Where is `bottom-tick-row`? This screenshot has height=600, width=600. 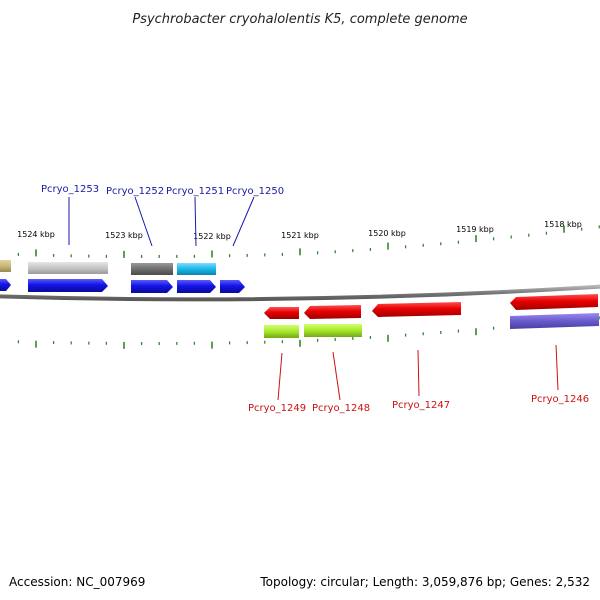
bottom-tick-row is located at coordinates (308, 332).